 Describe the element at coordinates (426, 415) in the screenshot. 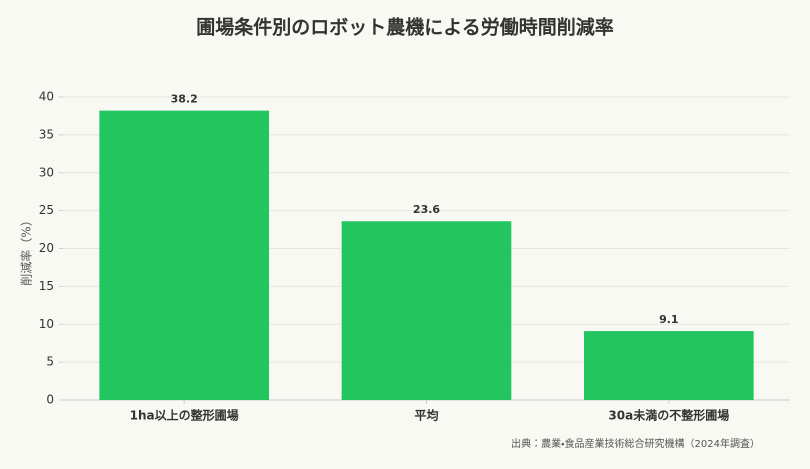

I see `x-tick-label: 平均` at that location.